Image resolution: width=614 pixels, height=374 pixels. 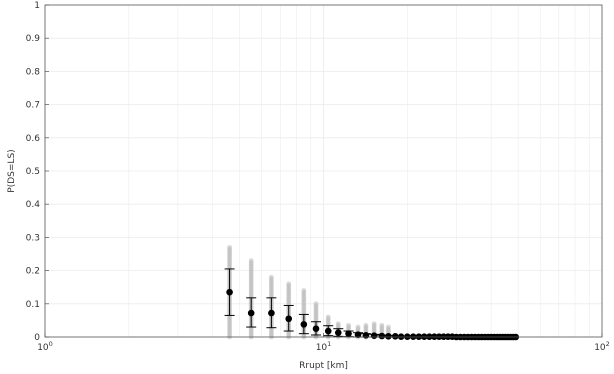 What do you see at coordinates (33, 205) in the screenshot?
I see `y-tick-label: 0.4` at bounding box center [33, 205].